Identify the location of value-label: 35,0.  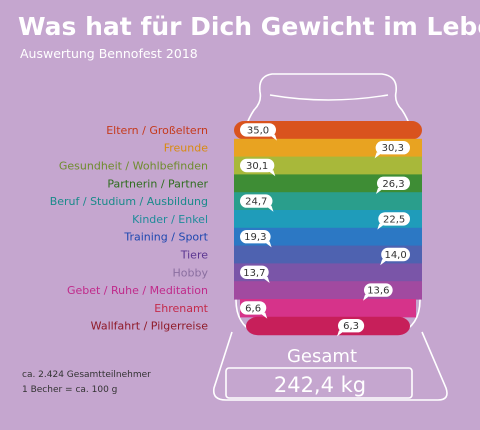
(258, 130).